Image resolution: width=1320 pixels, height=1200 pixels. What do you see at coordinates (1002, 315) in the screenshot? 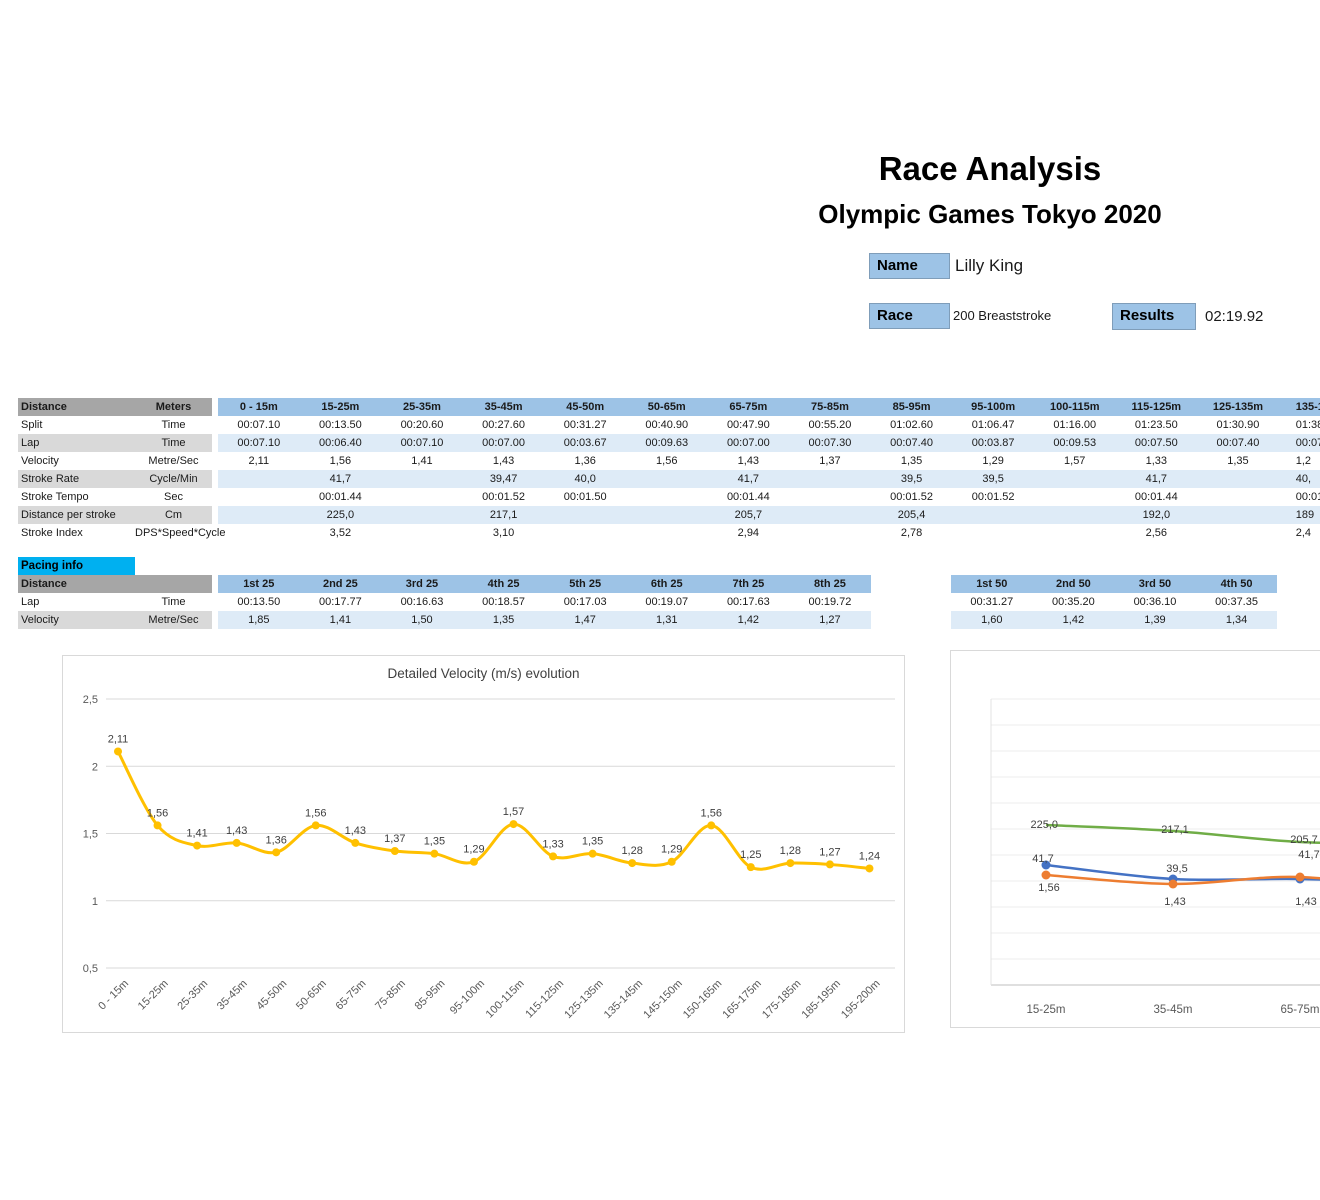
I see `race-value: 200 Breaststroke` at bounding box center [1002, 315].